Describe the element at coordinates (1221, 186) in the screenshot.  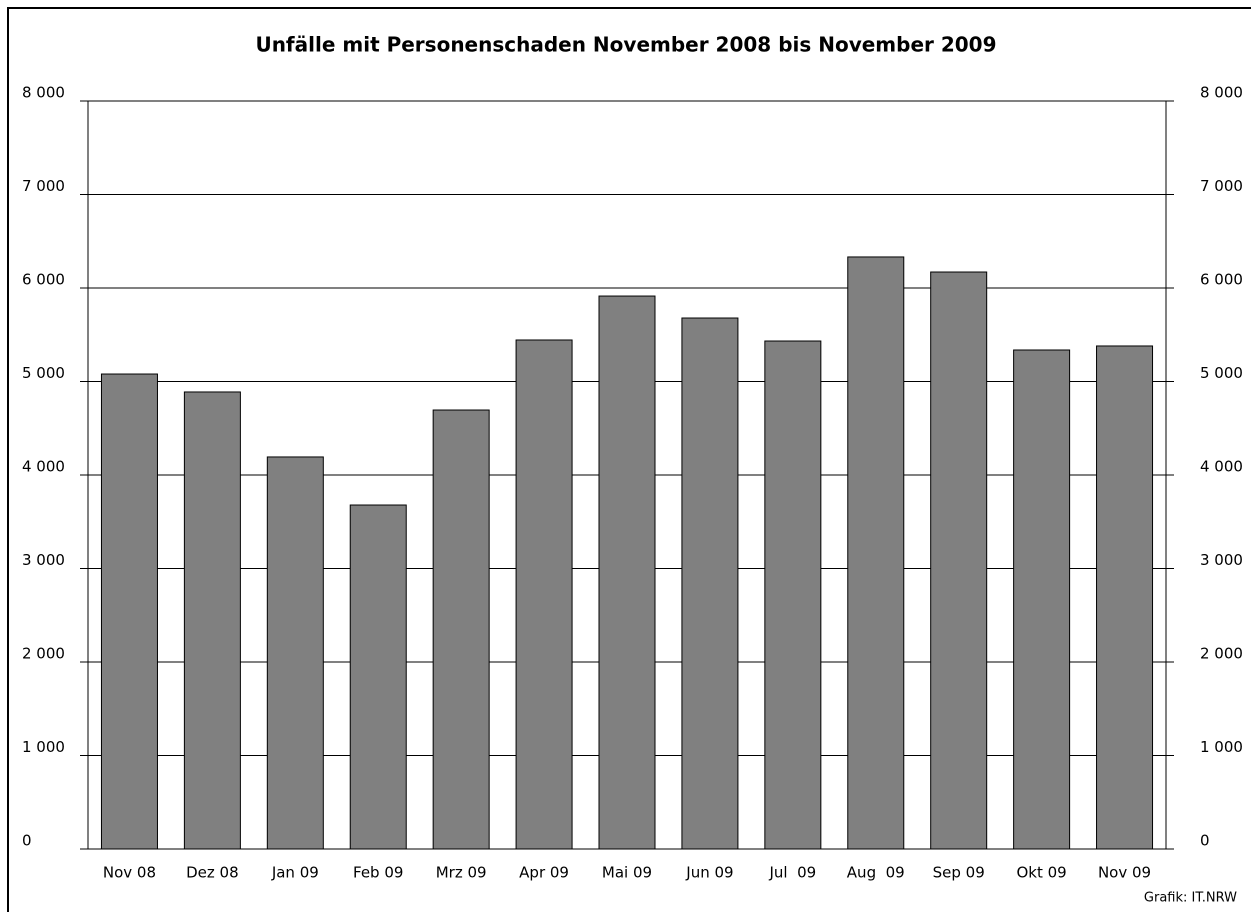
I see `y2-tick-label: 7 000` at that location.